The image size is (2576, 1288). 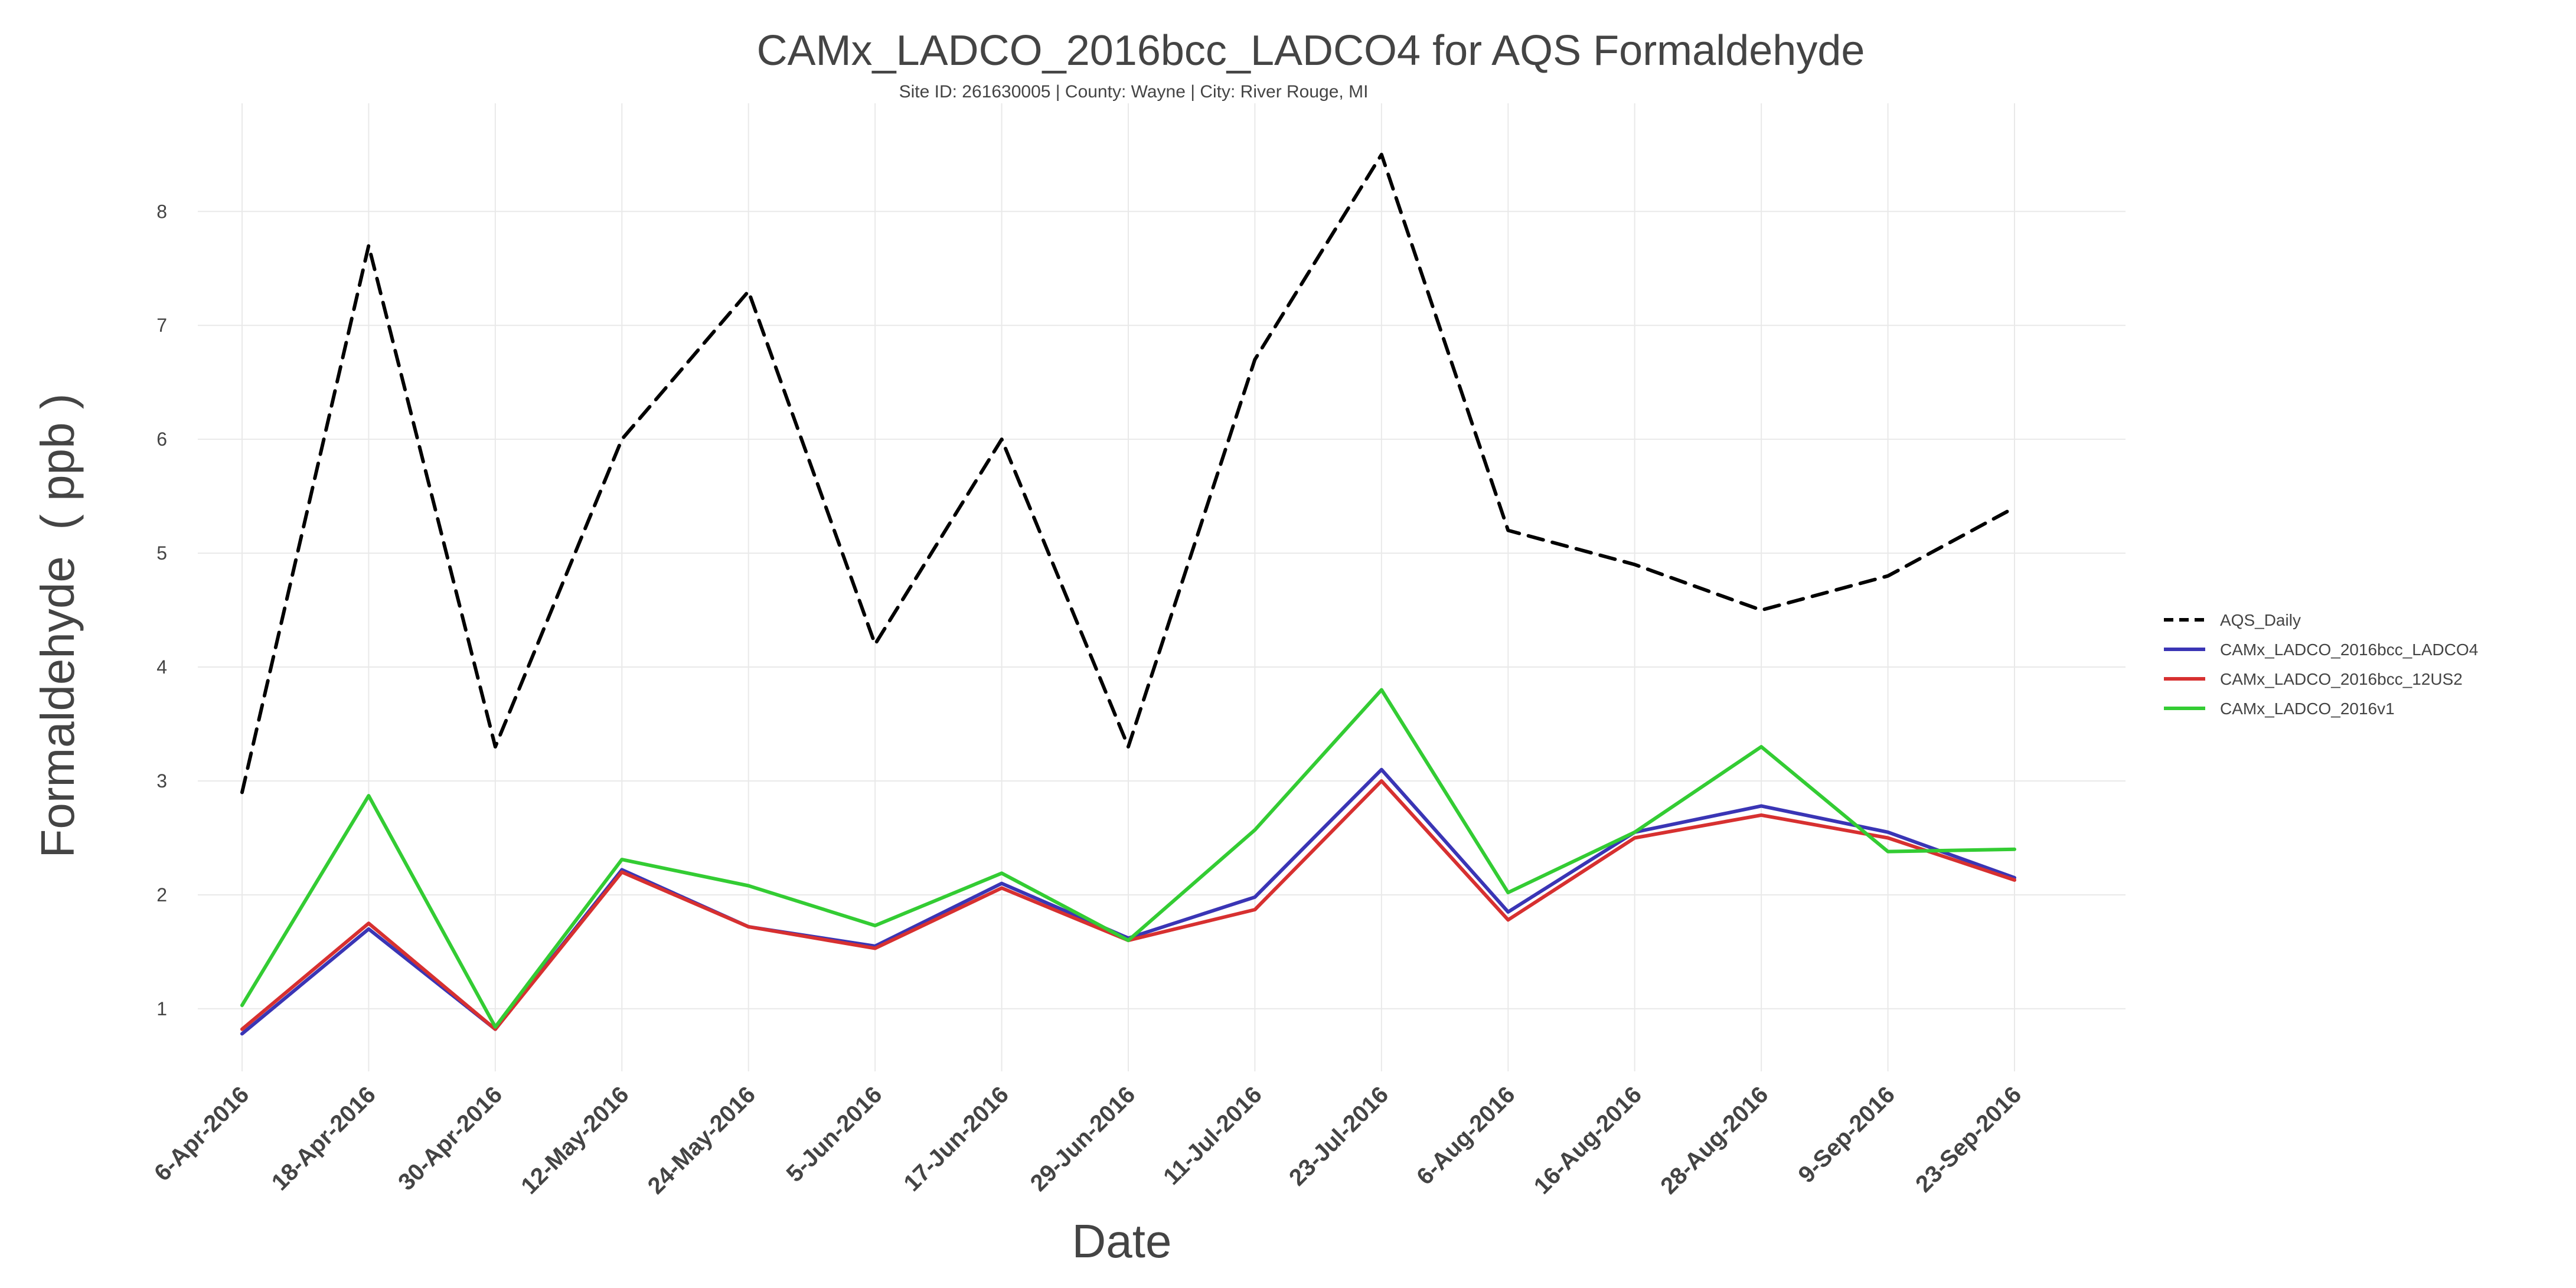 I want to click on y-tick-label: 6, so click(x=161, y=439).